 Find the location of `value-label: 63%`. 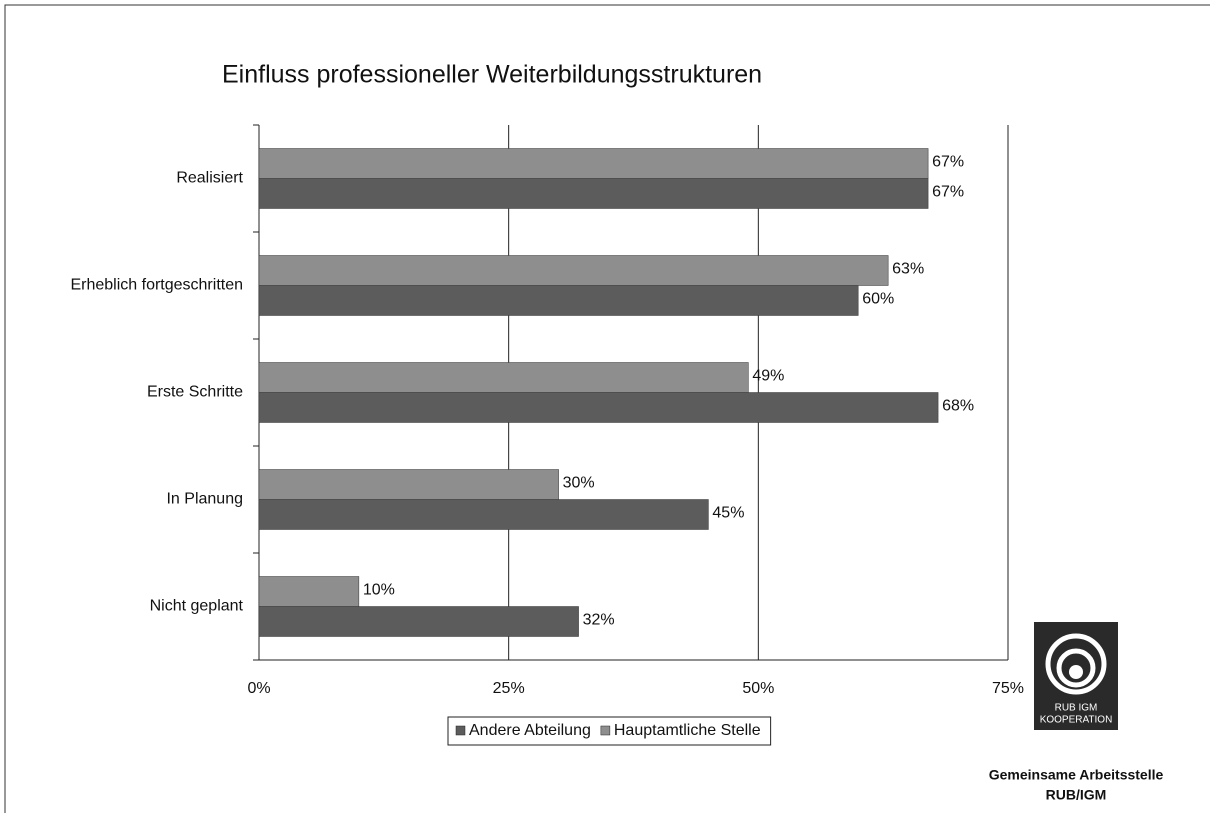

value-label: 63% is located at coordinates (908, 269).